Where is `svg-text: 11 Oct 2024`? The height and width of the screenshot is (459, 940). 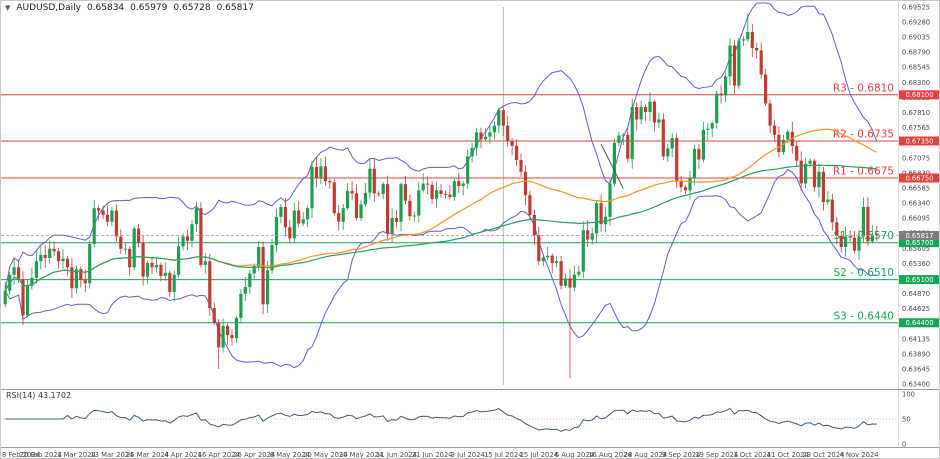 svg-text: 11 Oct 2024 is located at coordinates (788, 455).